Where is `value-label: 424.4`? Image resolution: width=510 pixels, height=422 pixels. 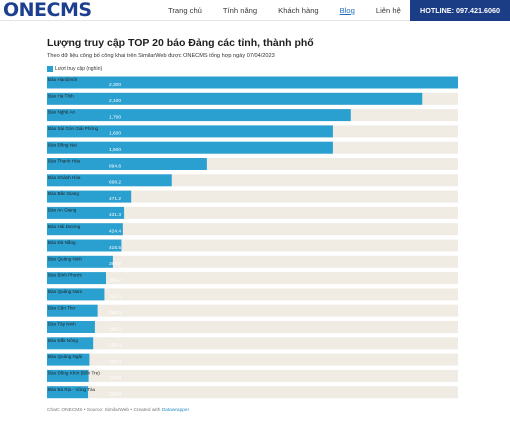 value-label: 424.4 is located at coordinates (115, 232).